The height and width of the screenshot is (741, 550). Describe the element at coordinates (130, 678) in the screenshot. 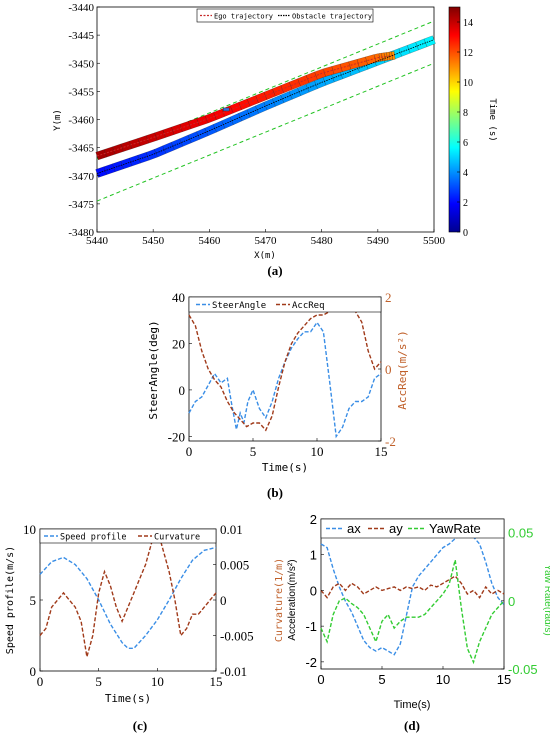

I see `panel-c-x-ticks: 0 5 10 15` at that location.